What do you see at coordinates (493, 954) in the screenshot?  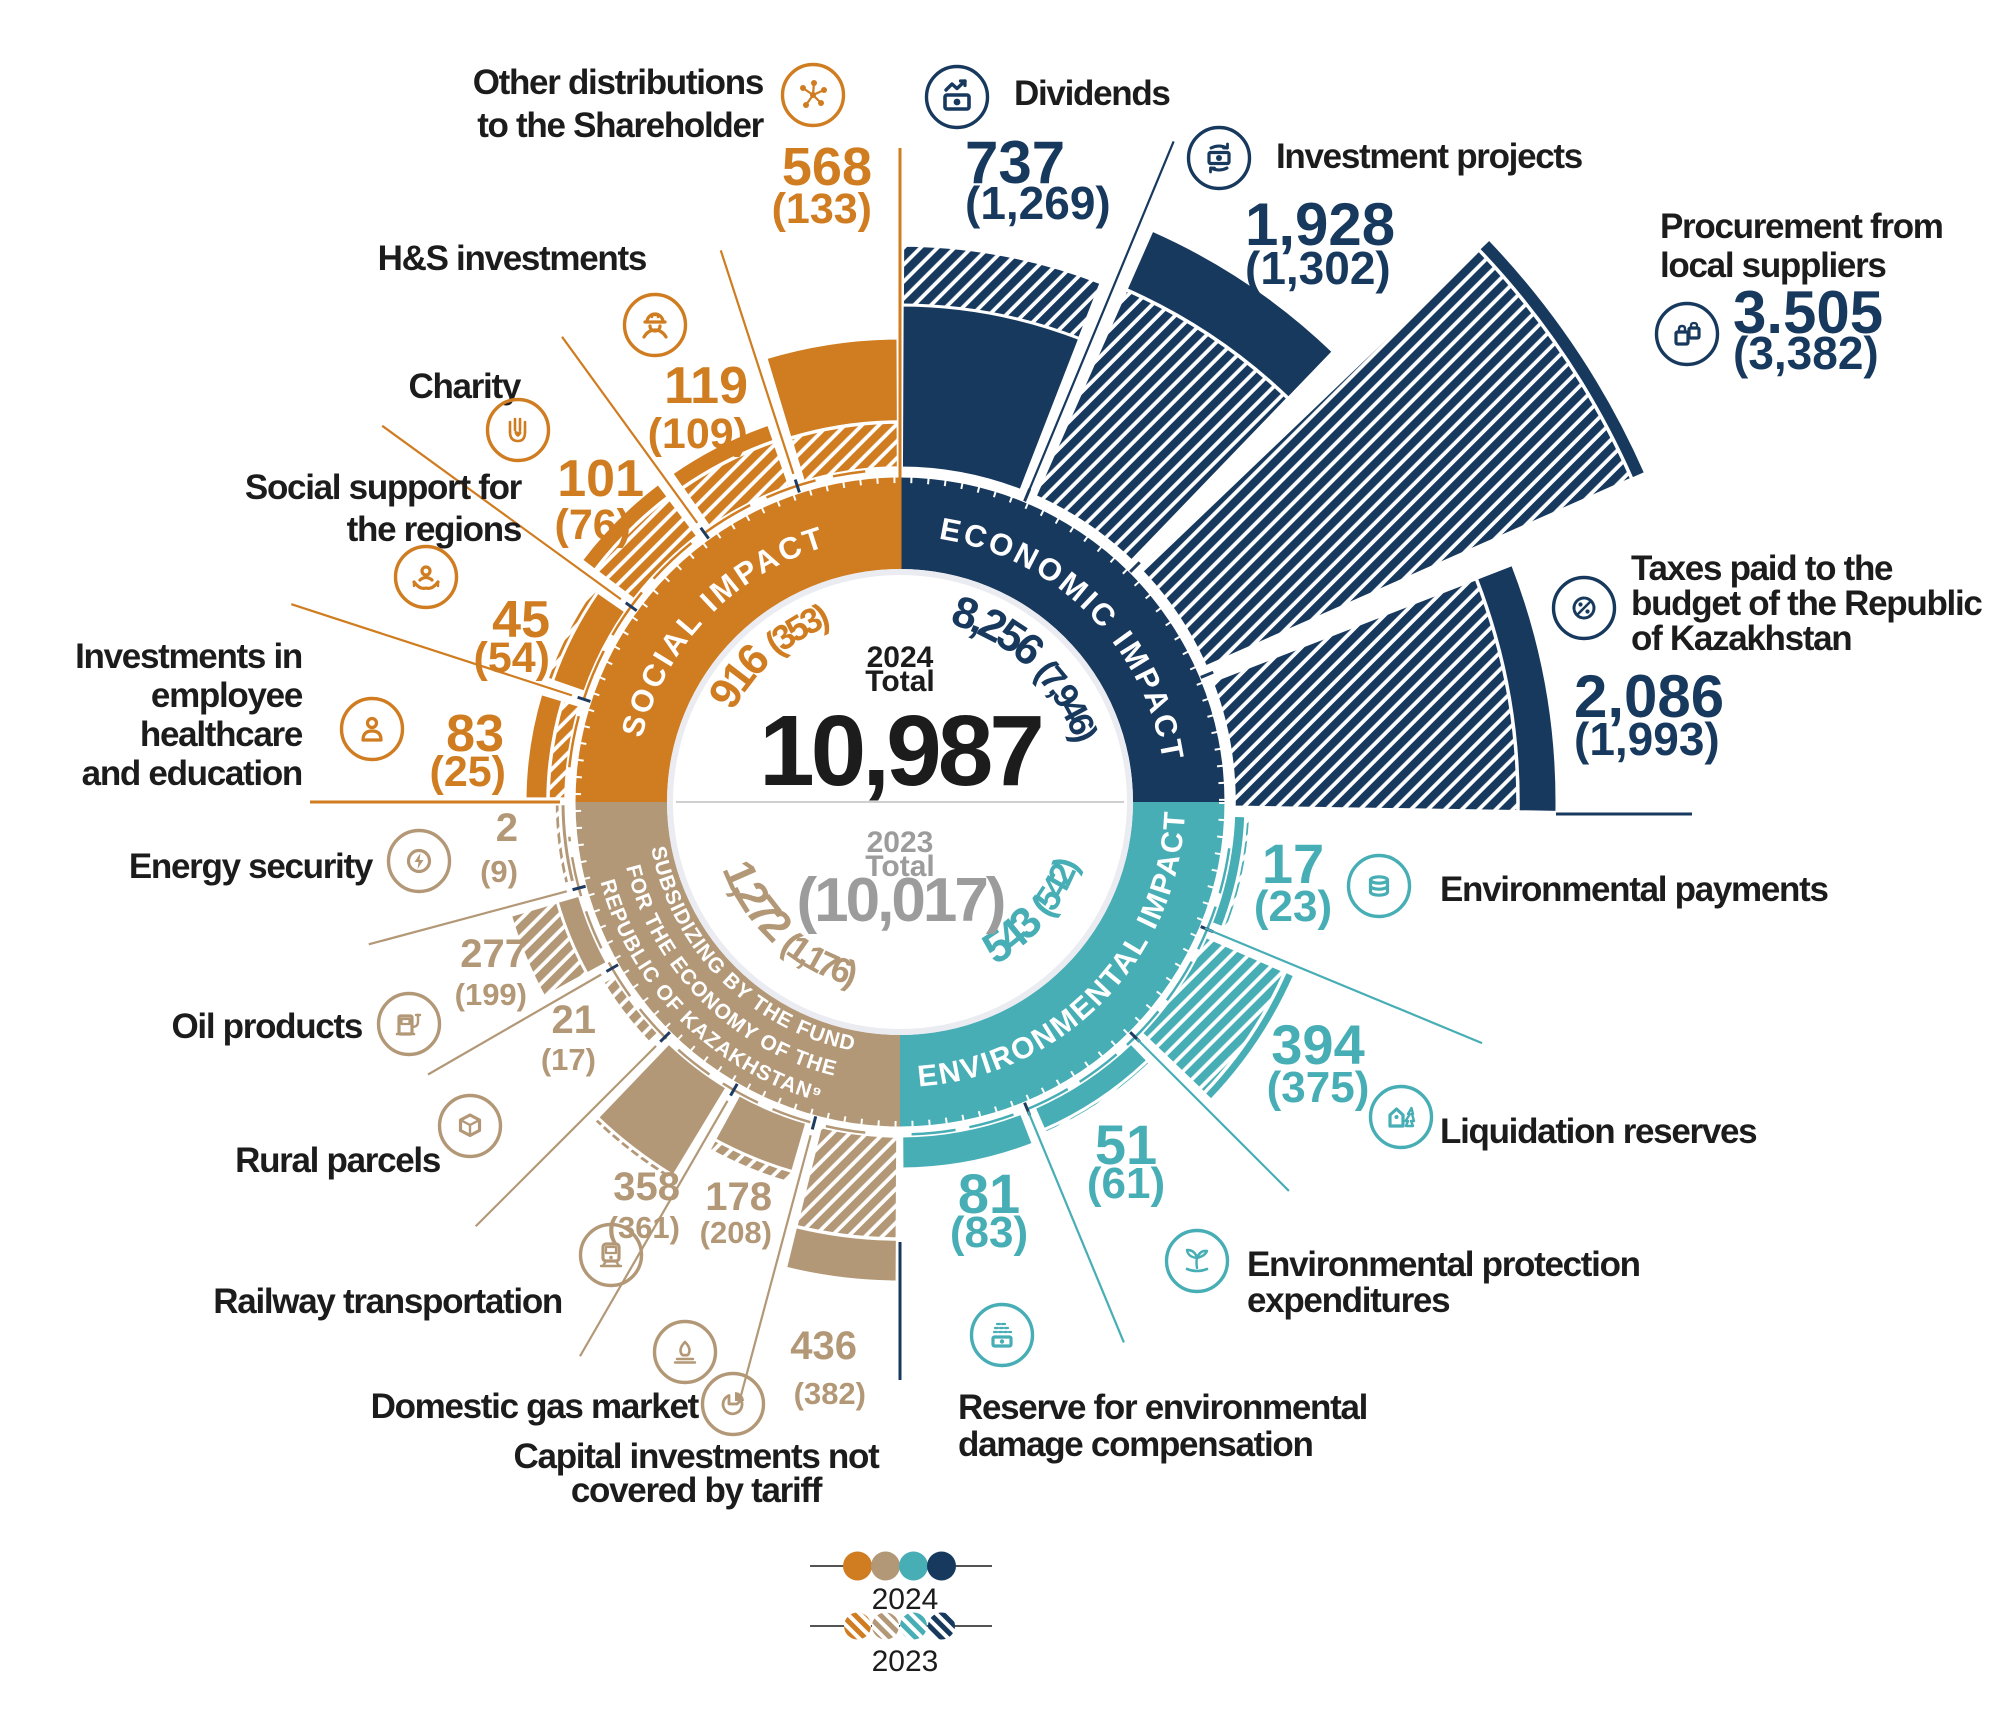 I see `svg-text: 277` at bounding box center [493, 954].